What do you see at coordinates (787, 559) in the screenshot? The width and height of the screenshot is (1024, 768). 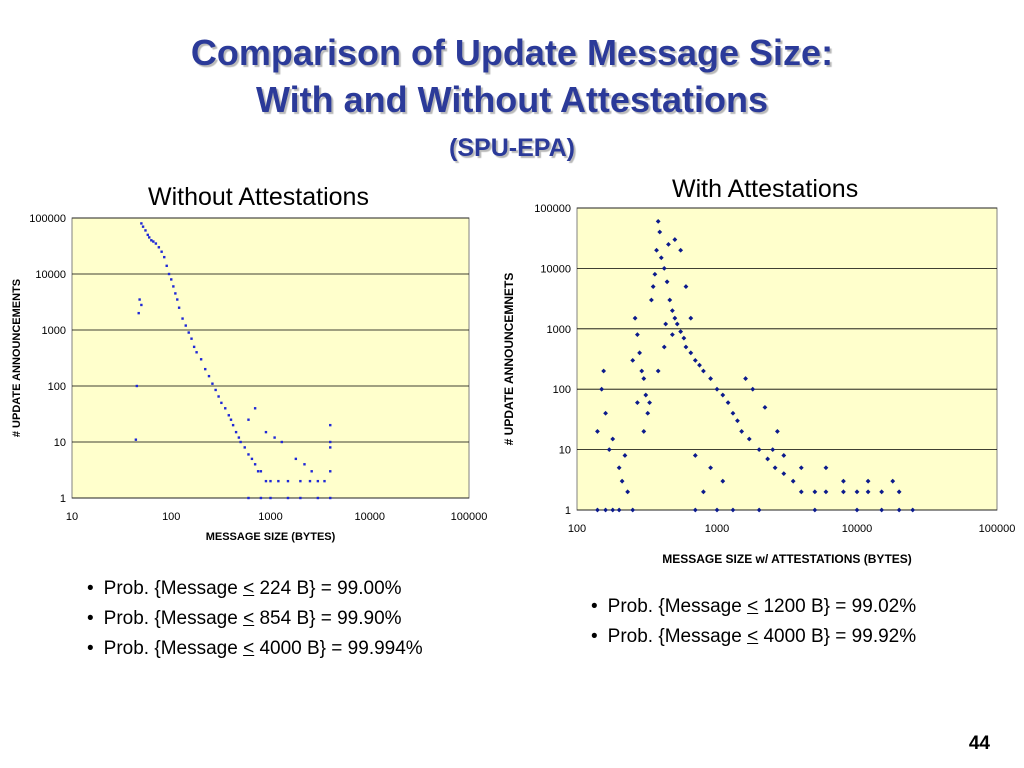 I see `x-axis-label: MESSAGE SIZE w/ ATTESTATIONS (BYTES)` at bounding box center [787, 559].